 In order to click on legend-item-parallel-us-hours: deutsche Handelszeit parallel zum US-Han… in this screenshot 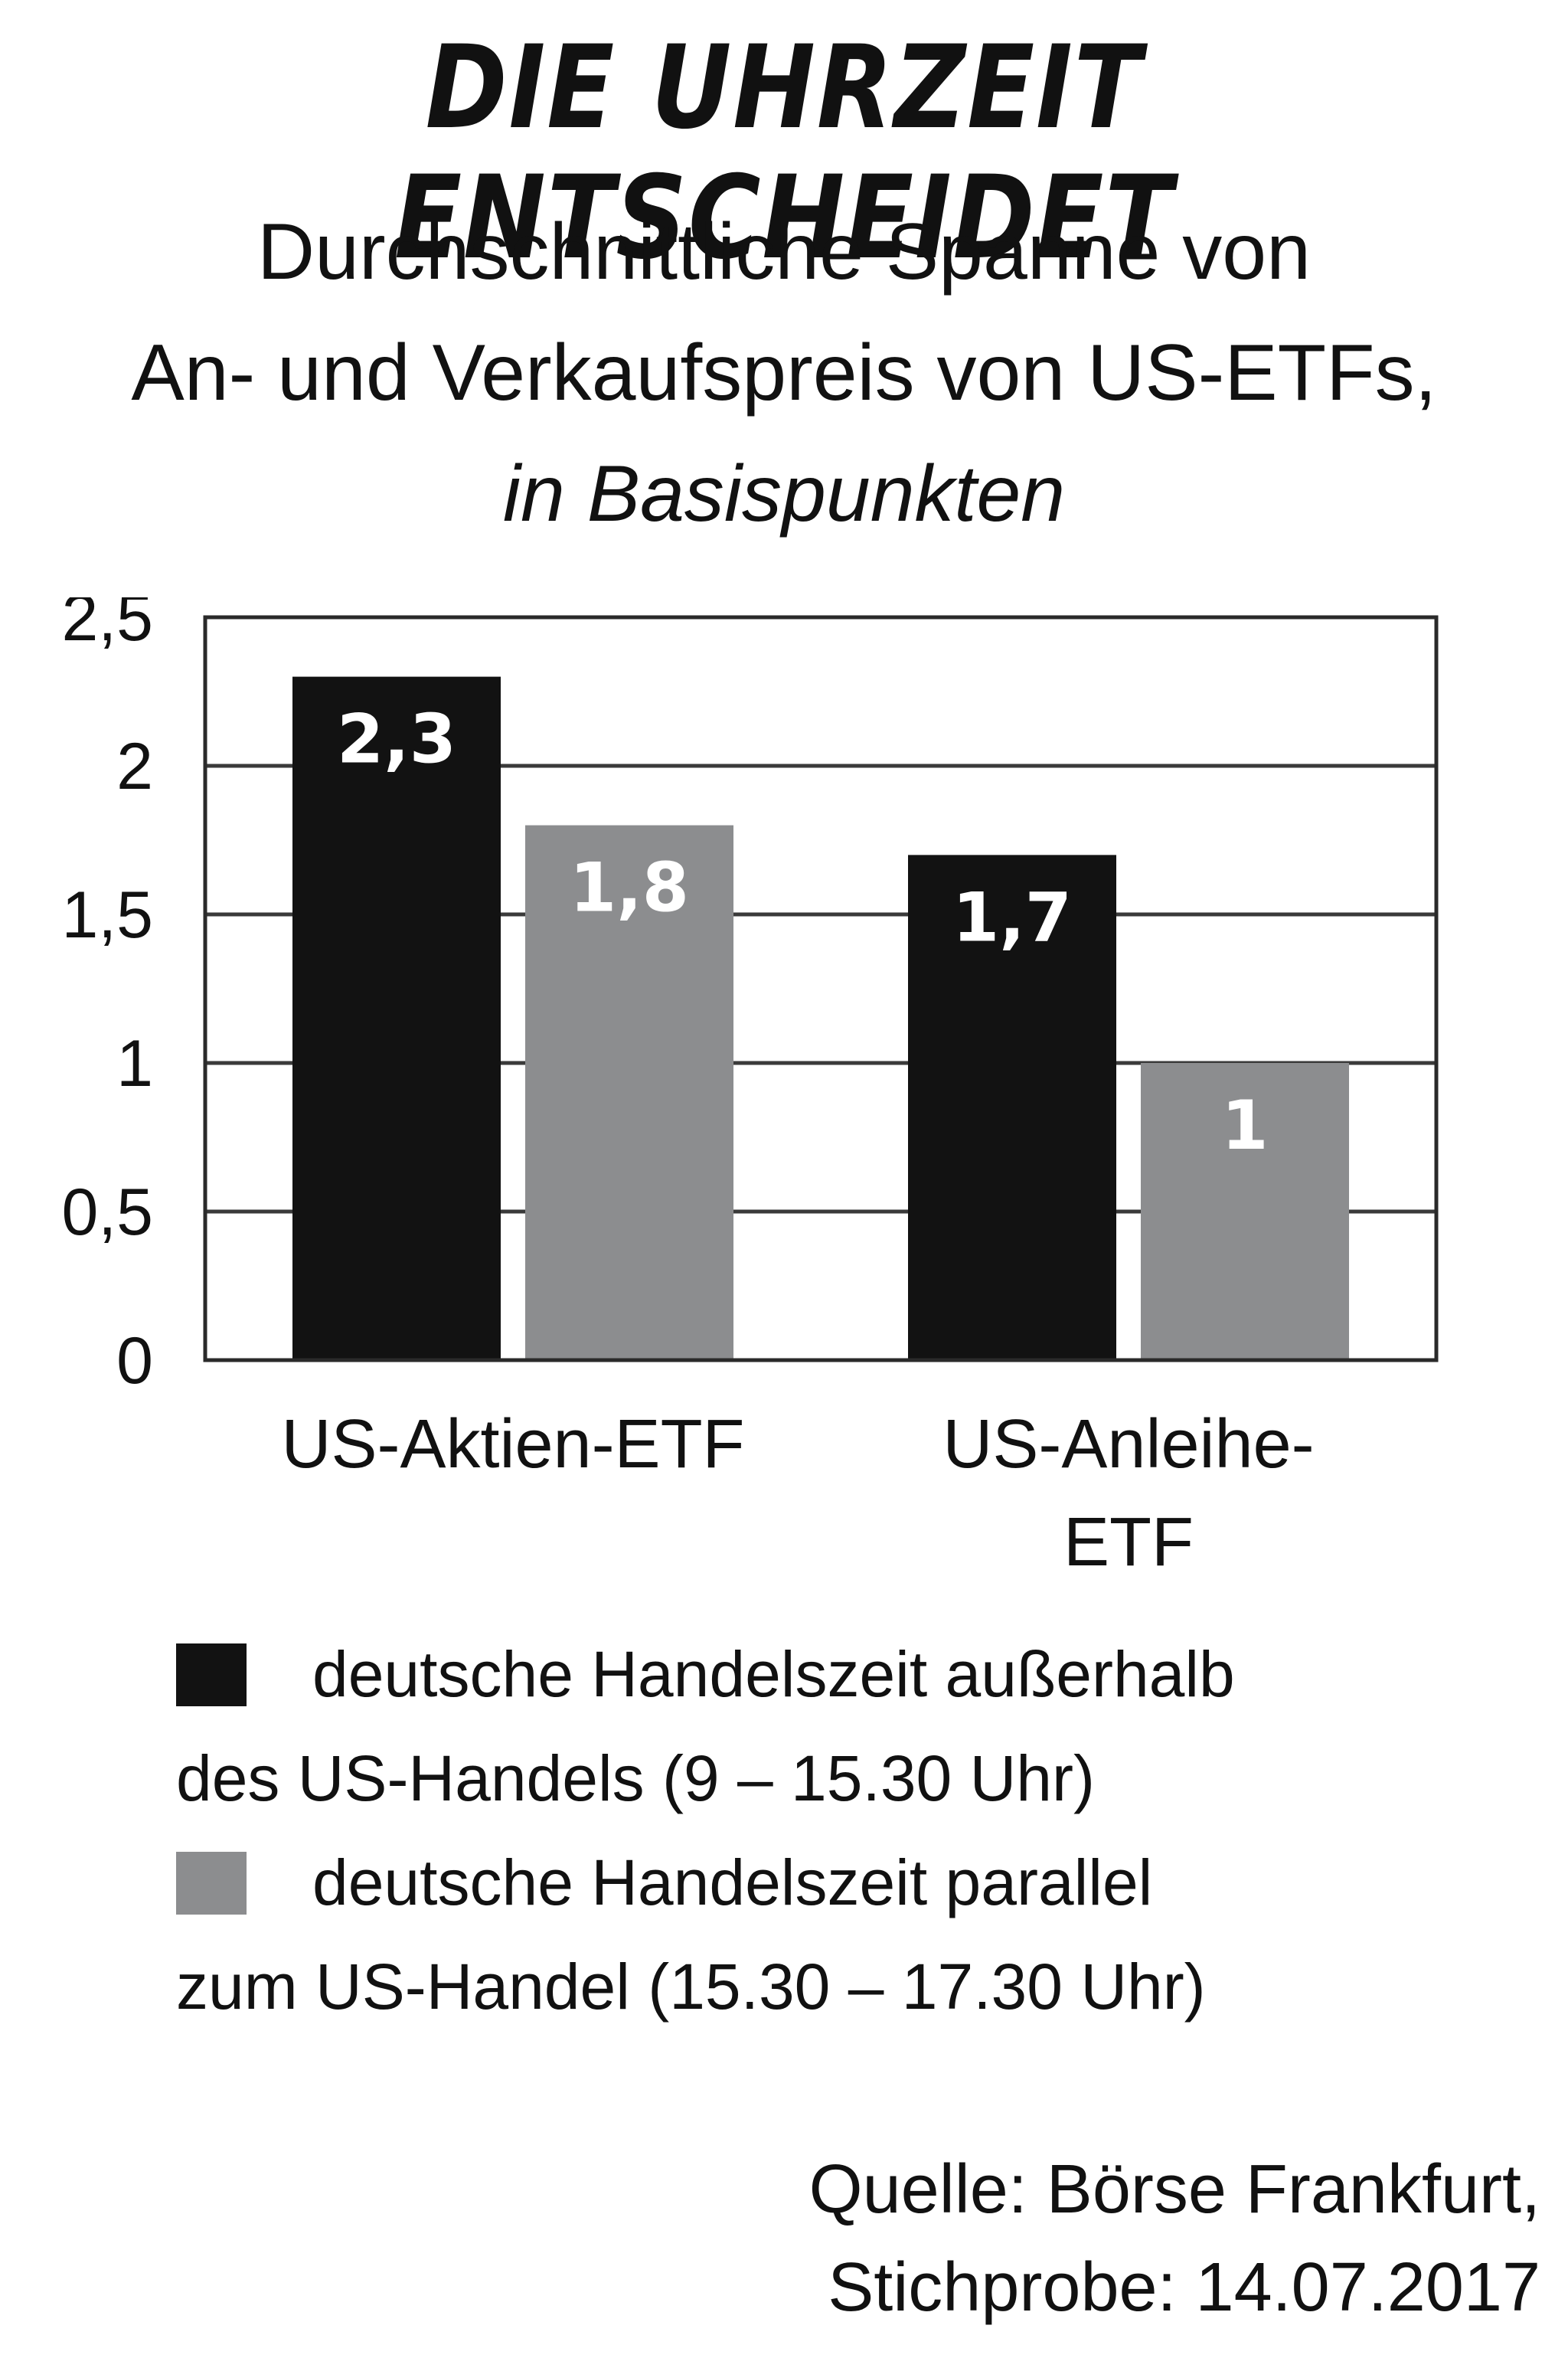, I will do `click(857, 1934)`.